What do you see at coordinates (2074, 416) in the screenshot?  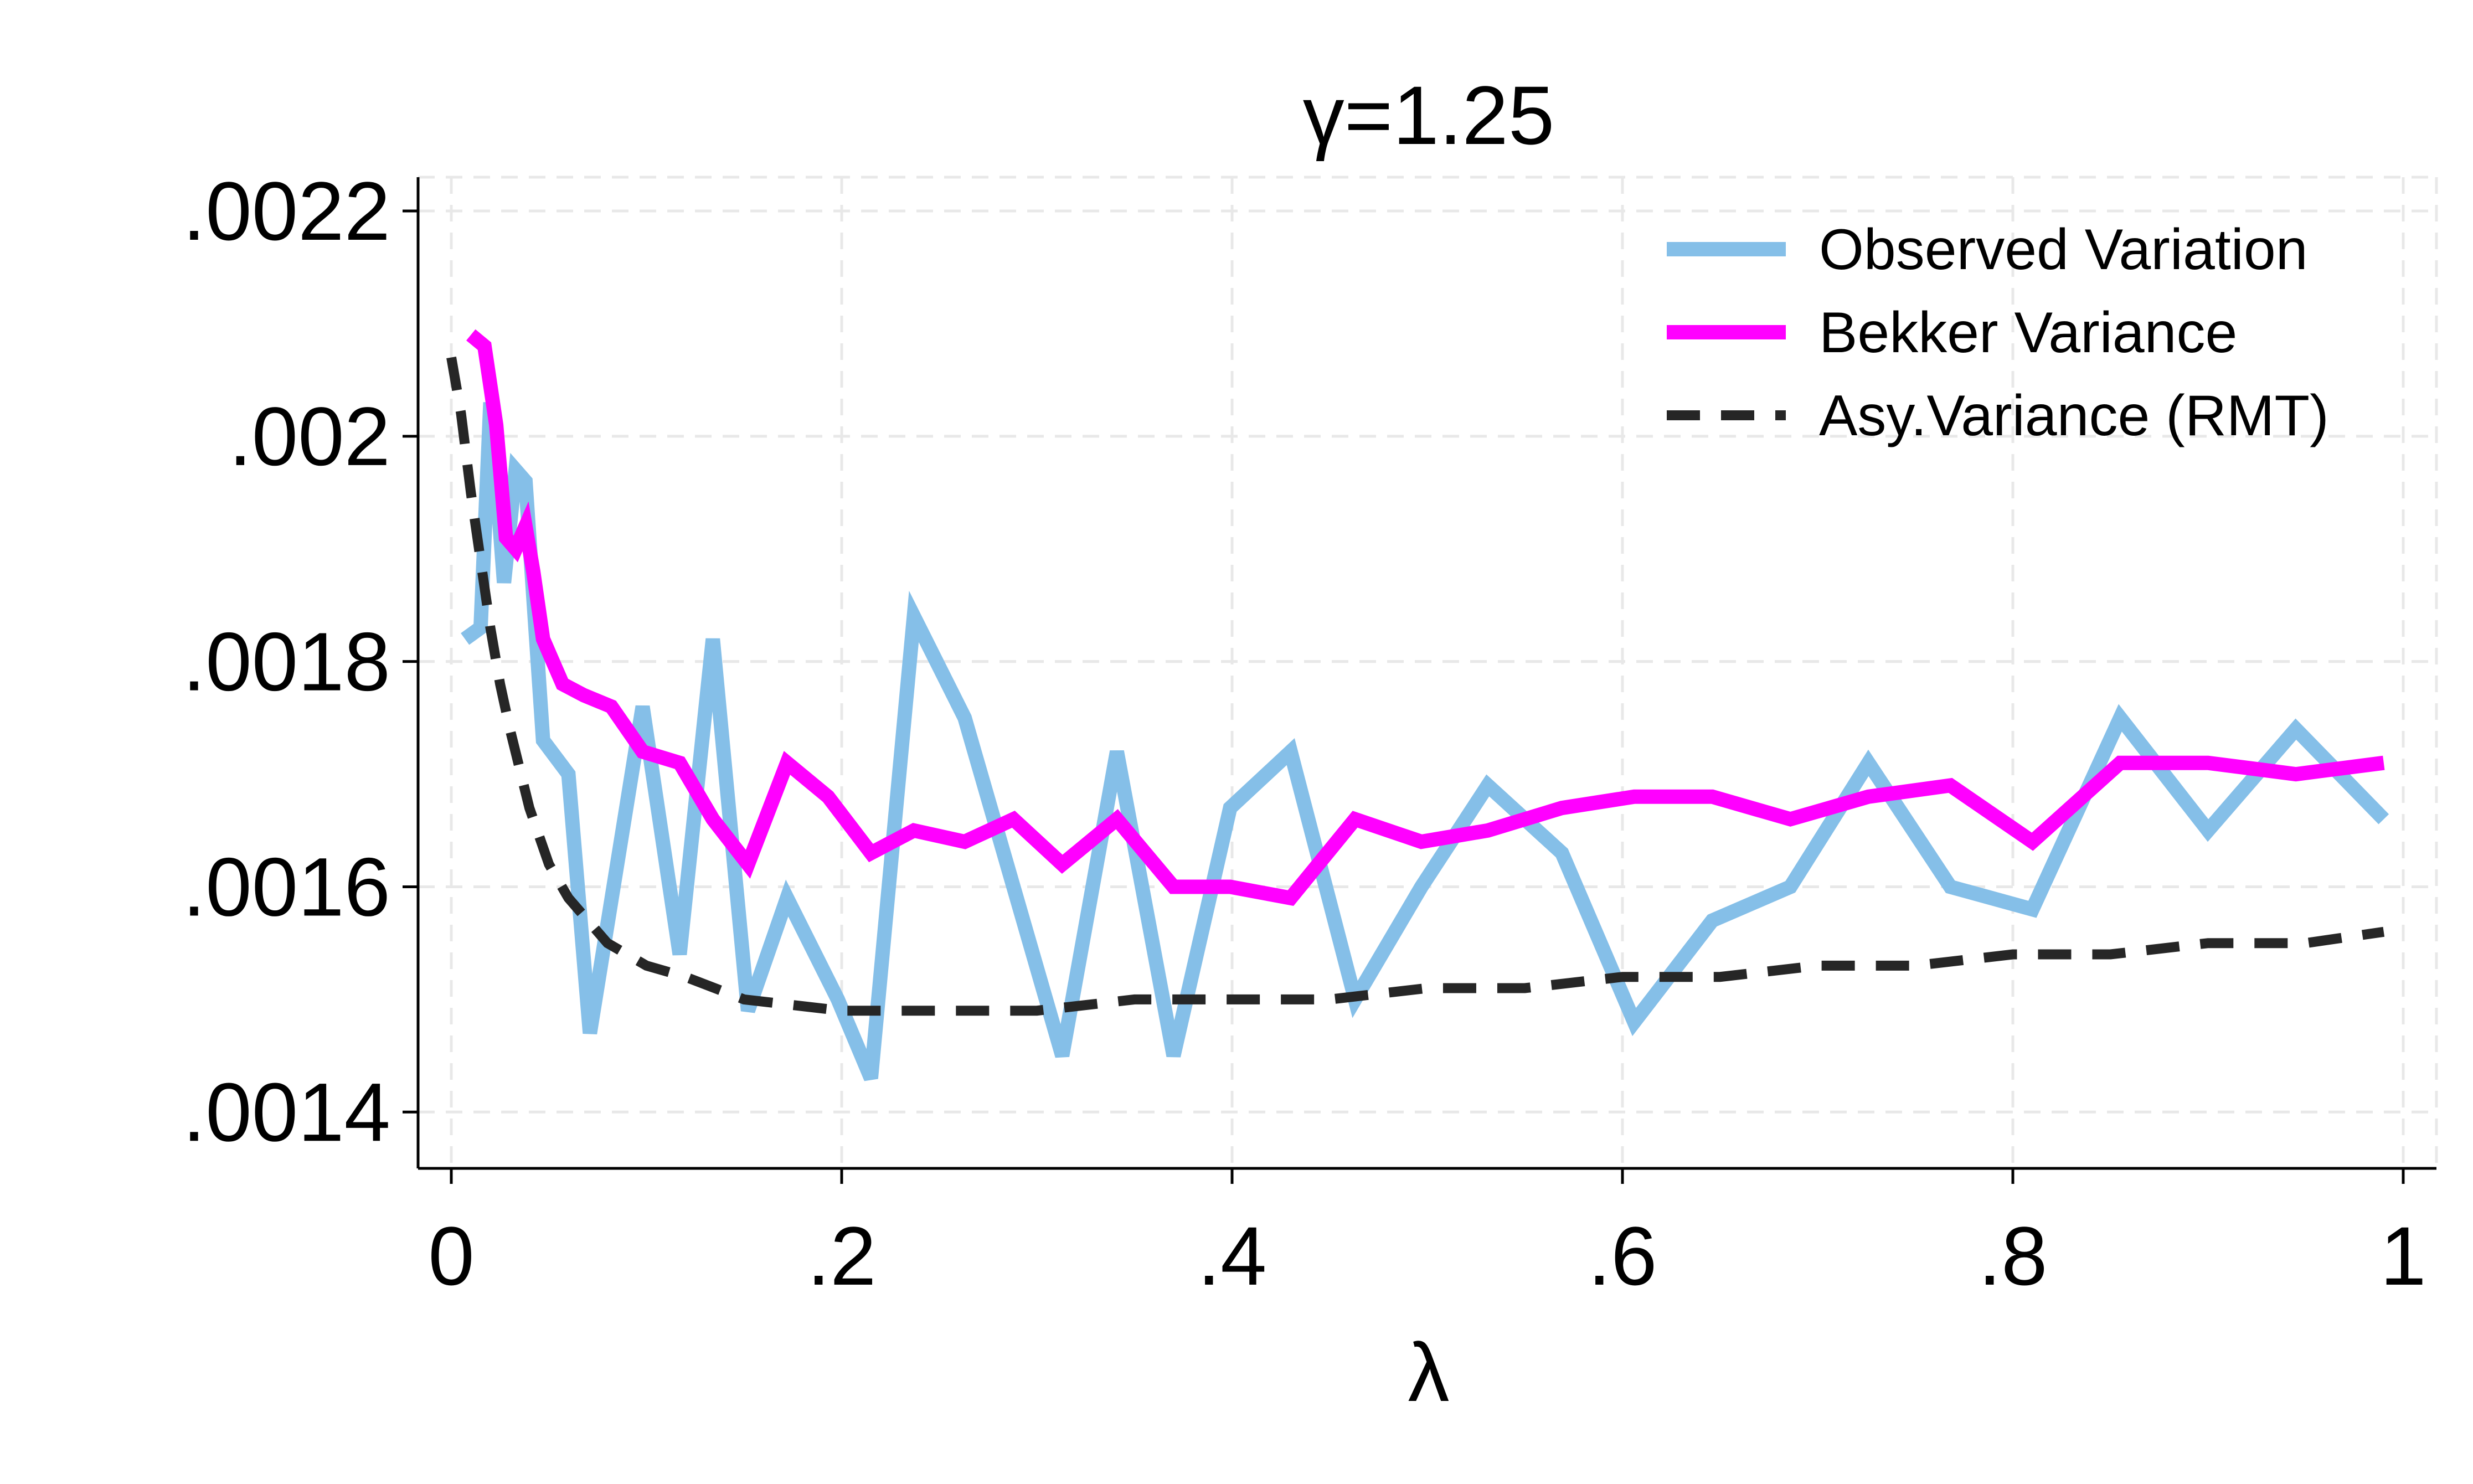 I see `legend-label: Asy.Variance (RMT)` at bounding box center [2074, 416].